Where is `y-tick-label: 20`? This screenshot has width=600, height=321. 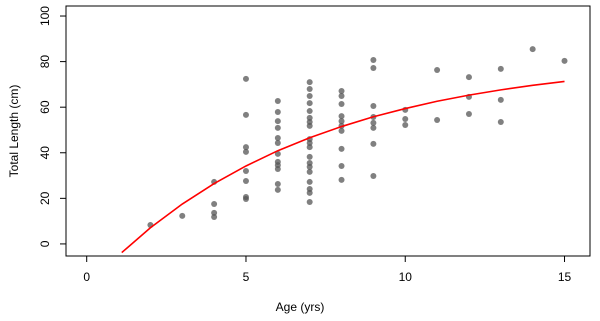
y-tick-label: 20 is located at coordinates (45, 198).